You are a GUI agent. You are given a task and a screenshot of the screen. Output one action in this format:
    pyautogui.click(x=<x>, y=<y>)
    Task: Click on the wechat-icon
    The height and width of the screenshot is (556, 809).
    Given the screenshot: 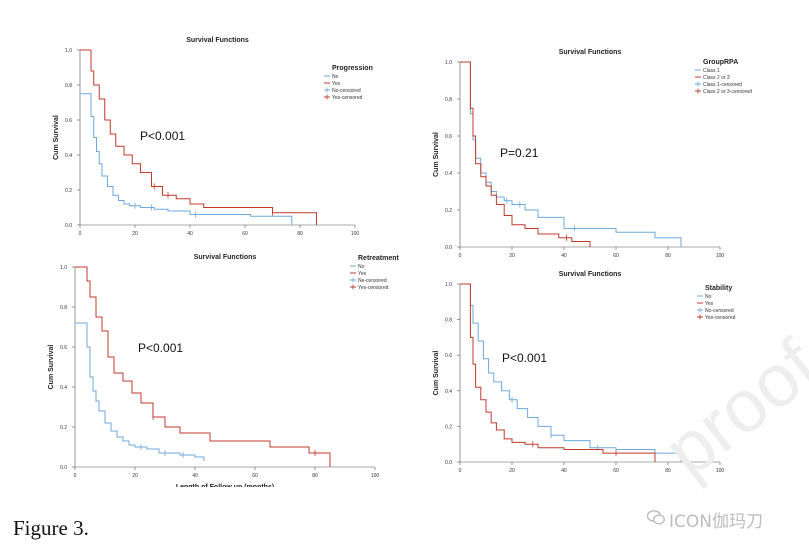 What is the action you would take?
    pyautogui.click(x=656, y=519)
    